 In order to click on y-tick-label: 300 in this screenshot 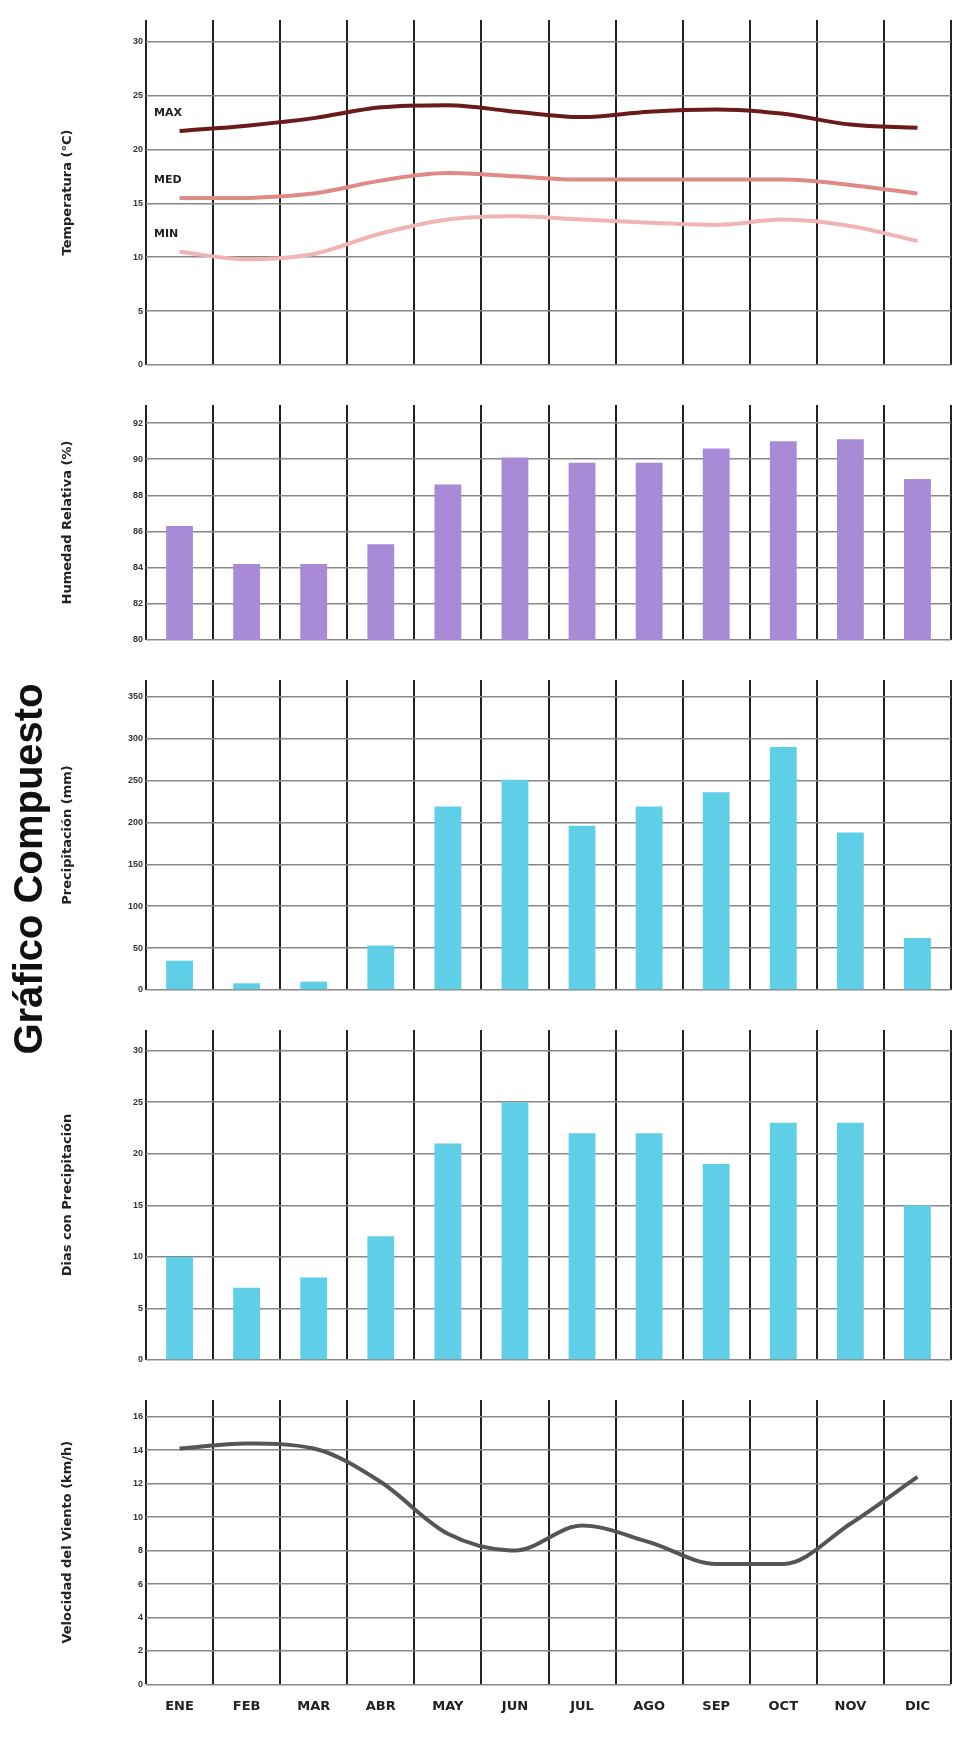, I will do `click(135, 738)`.